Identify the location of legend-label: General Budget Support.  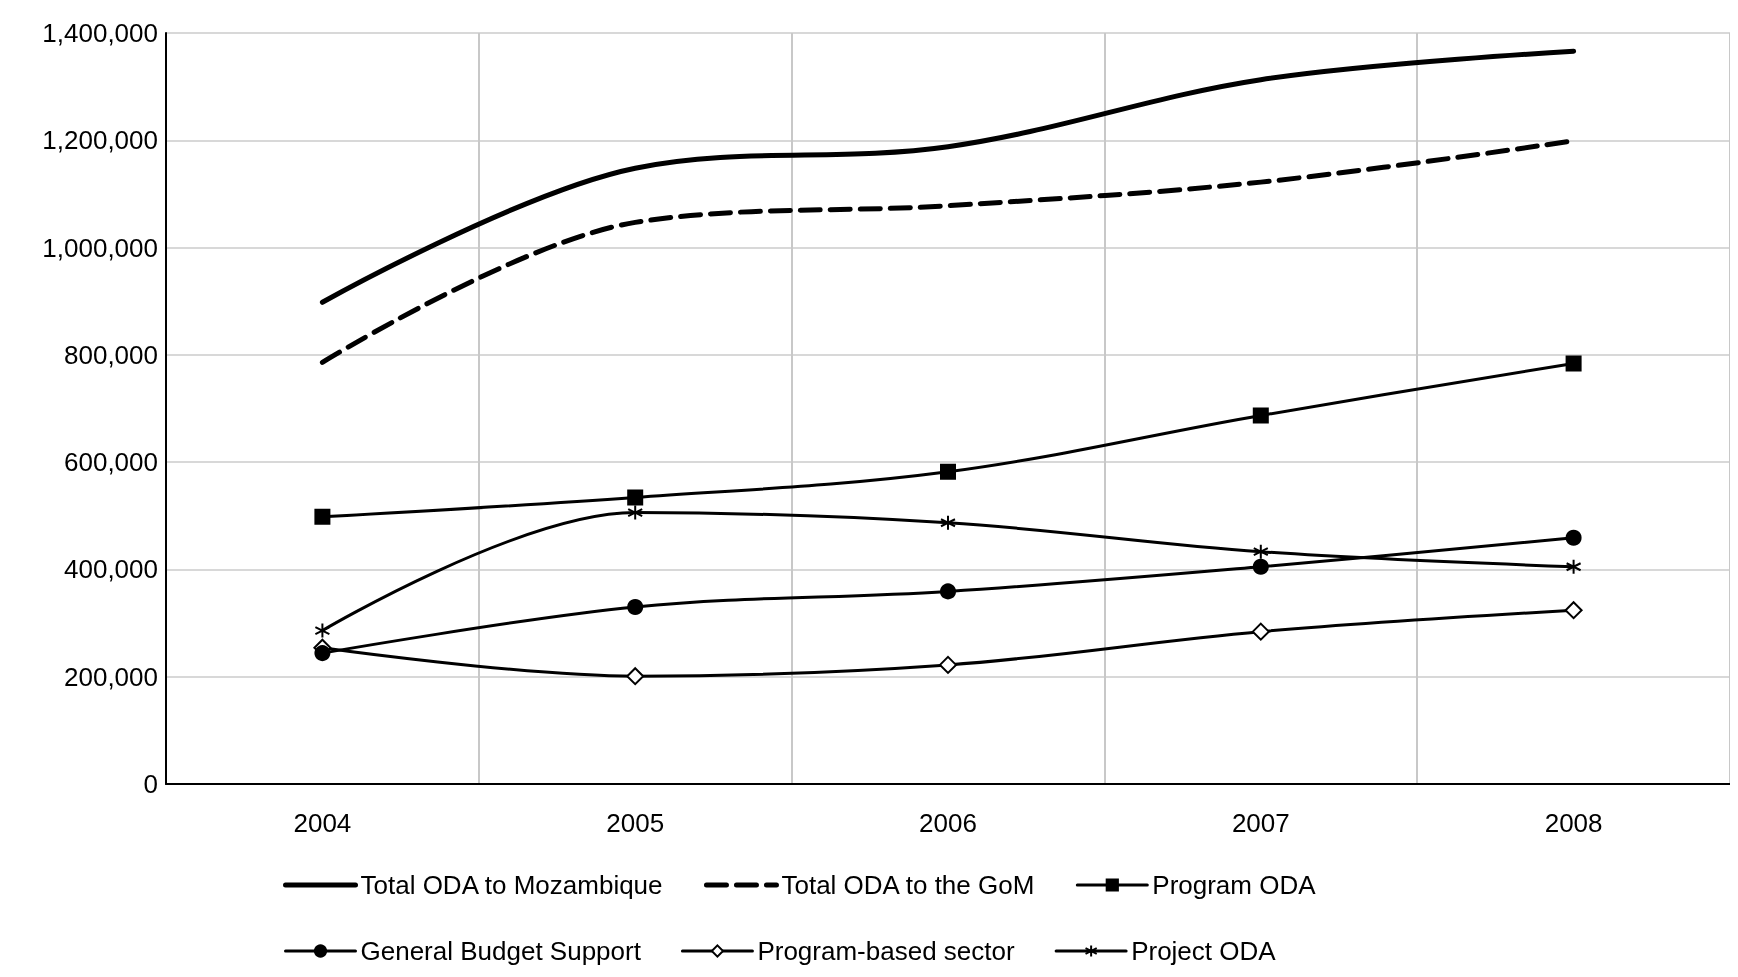
(501, 951).